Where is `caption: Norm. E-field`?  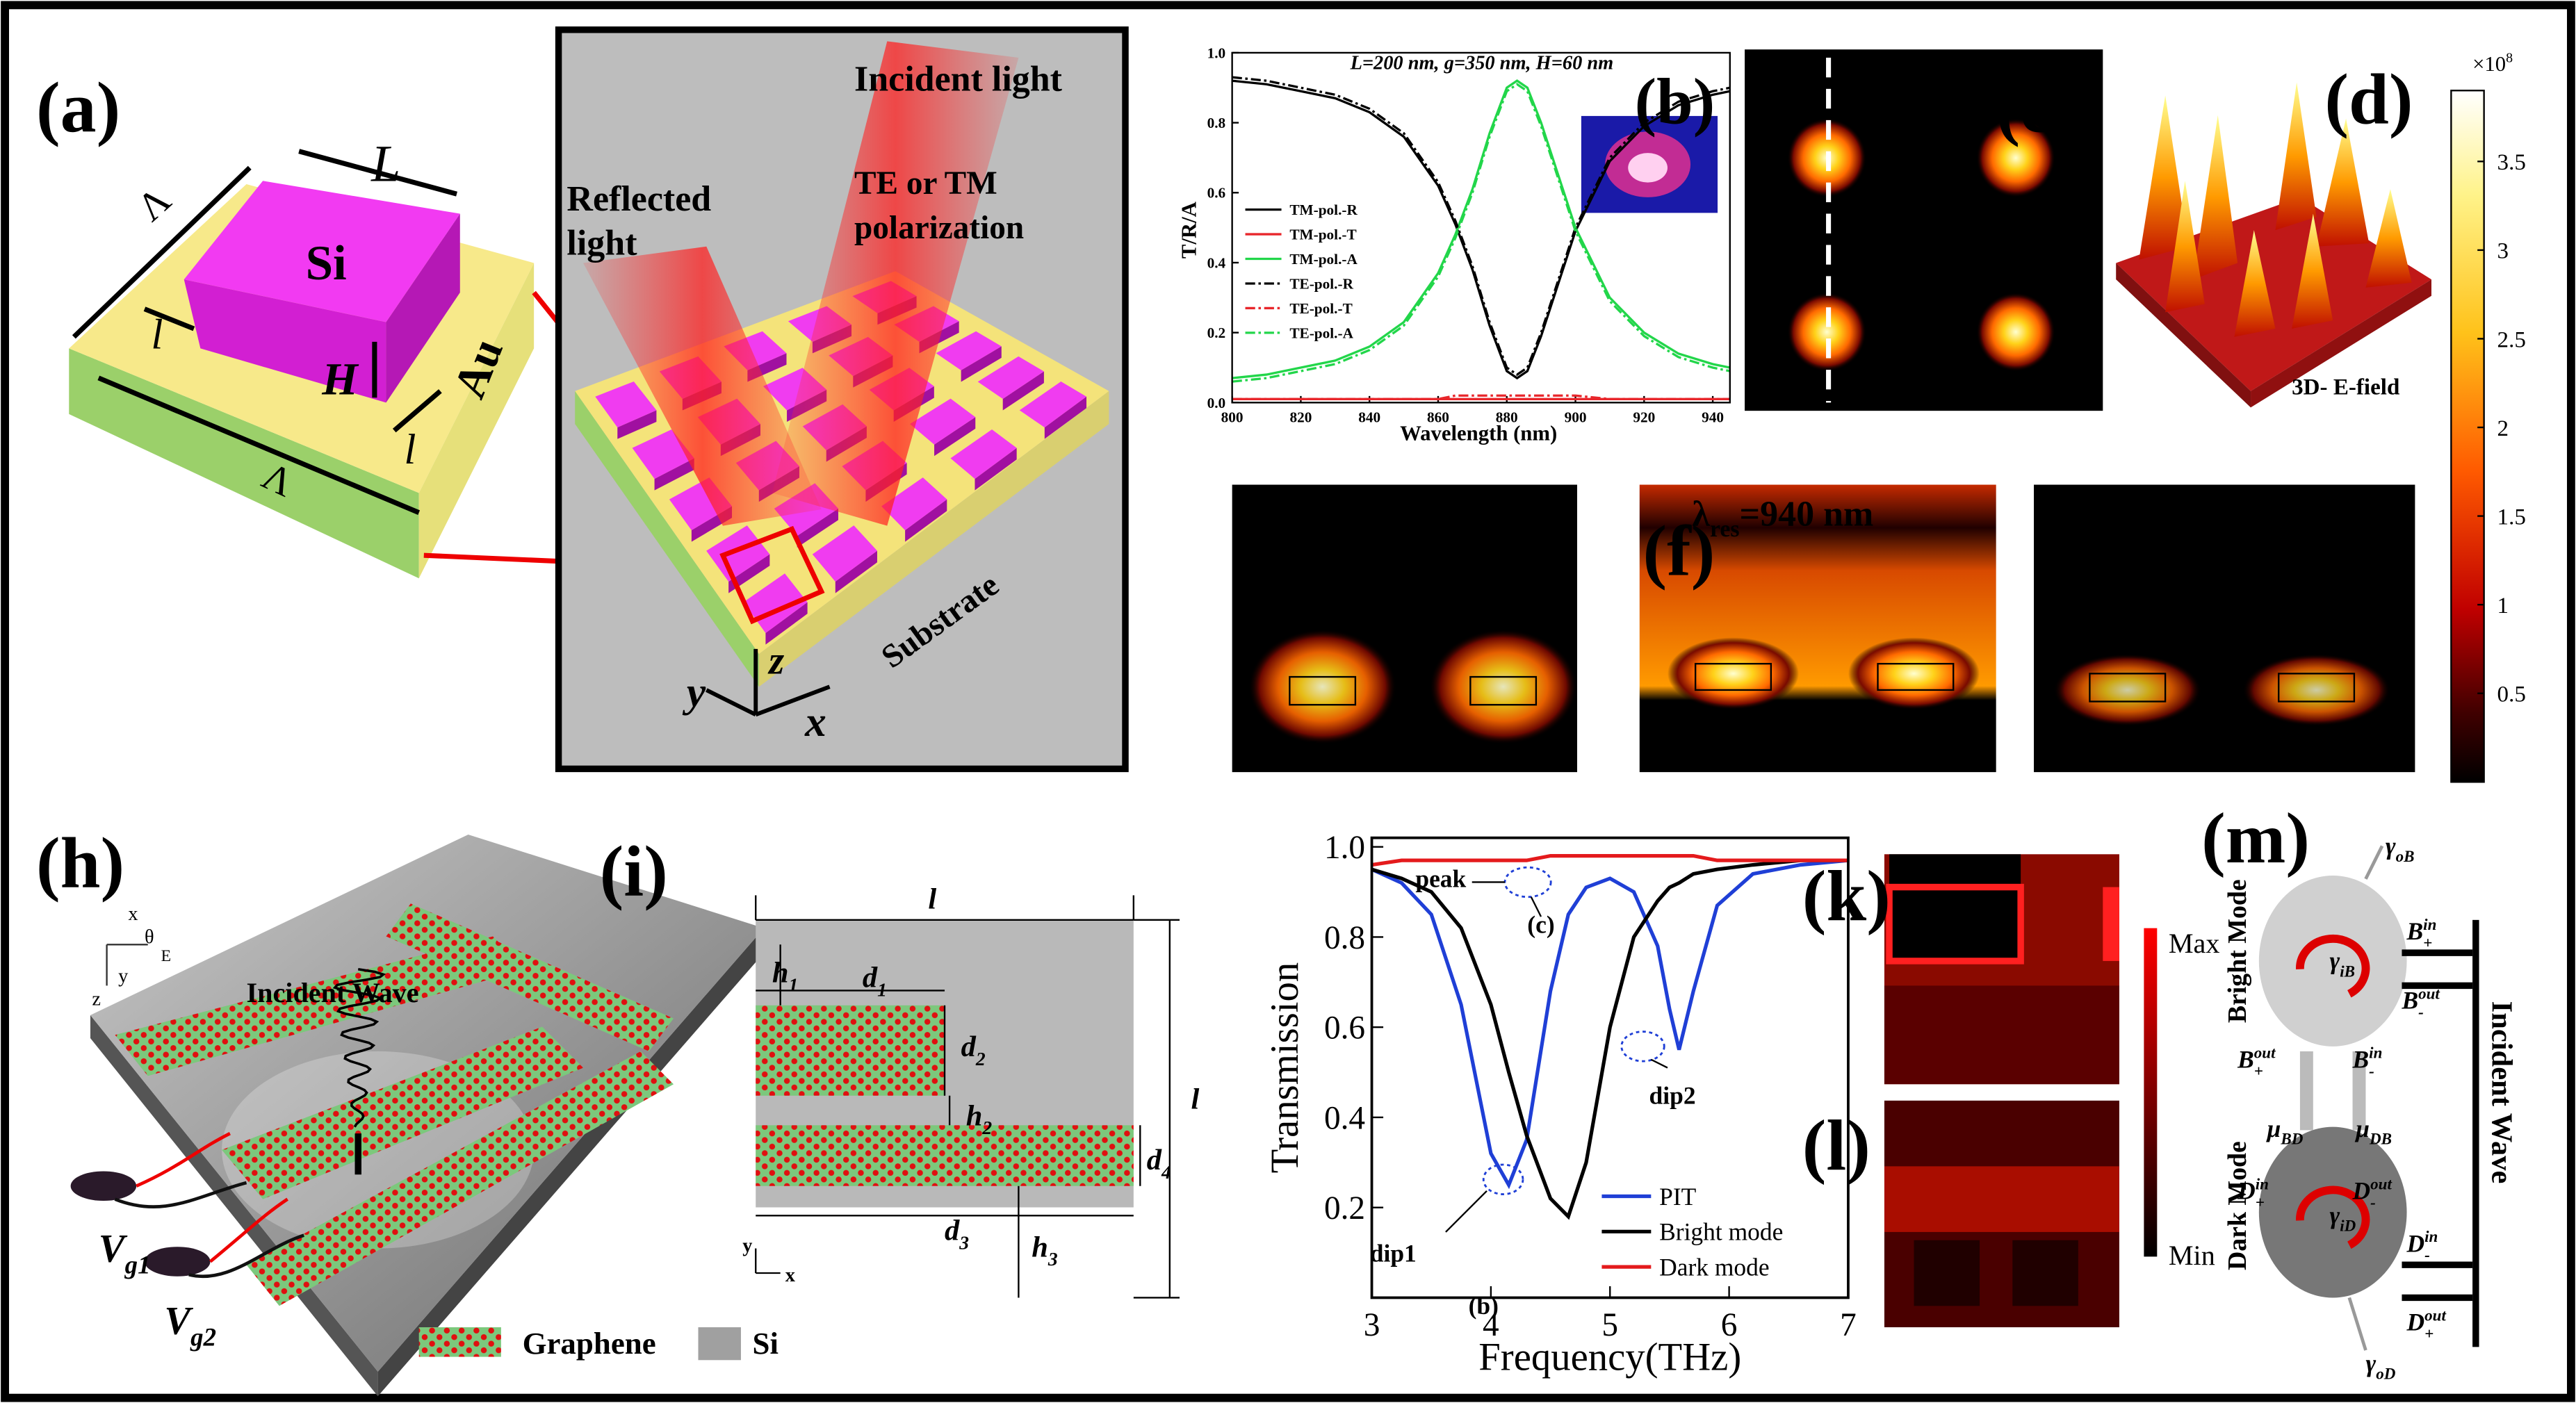
caption: Norm. E-field is located at coordinates (1375, 750).